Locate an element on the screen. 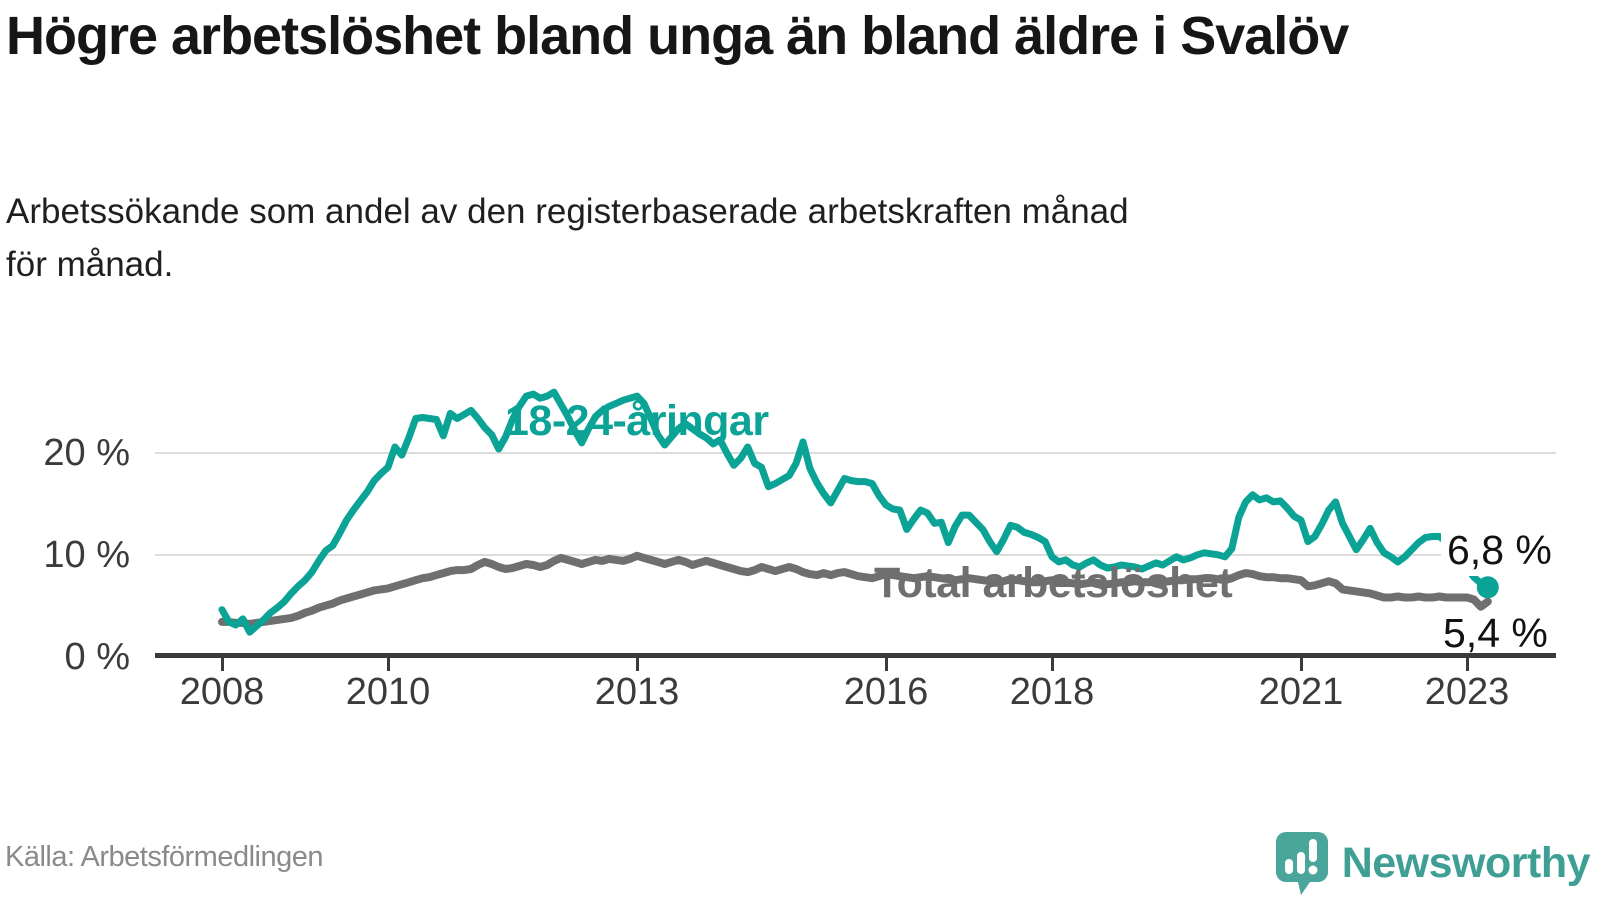  newsworthy-logo: Newsworthy is located at coordinates (1431, 863).